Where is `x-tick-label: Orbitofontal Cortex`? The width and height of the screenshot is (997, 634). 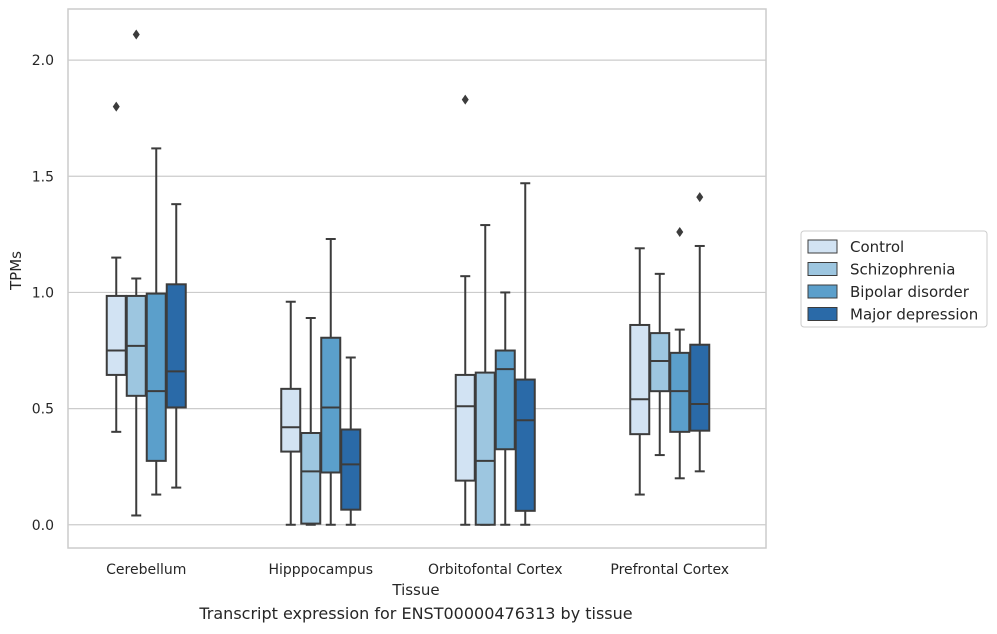
x-tick-label: Orbitofontal Cortex is located at coordinates (495, 570).